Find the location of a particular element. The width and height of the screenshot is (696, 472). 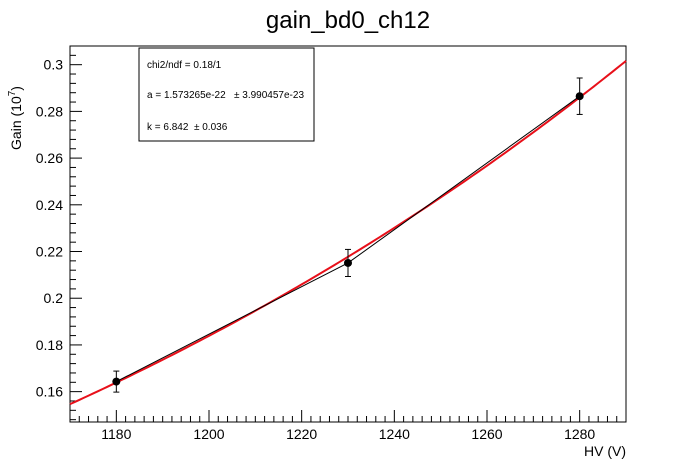

x-axis-ticks: 1180 1200 1220 1240 1260 1280 is located at coordinates (348, 426).